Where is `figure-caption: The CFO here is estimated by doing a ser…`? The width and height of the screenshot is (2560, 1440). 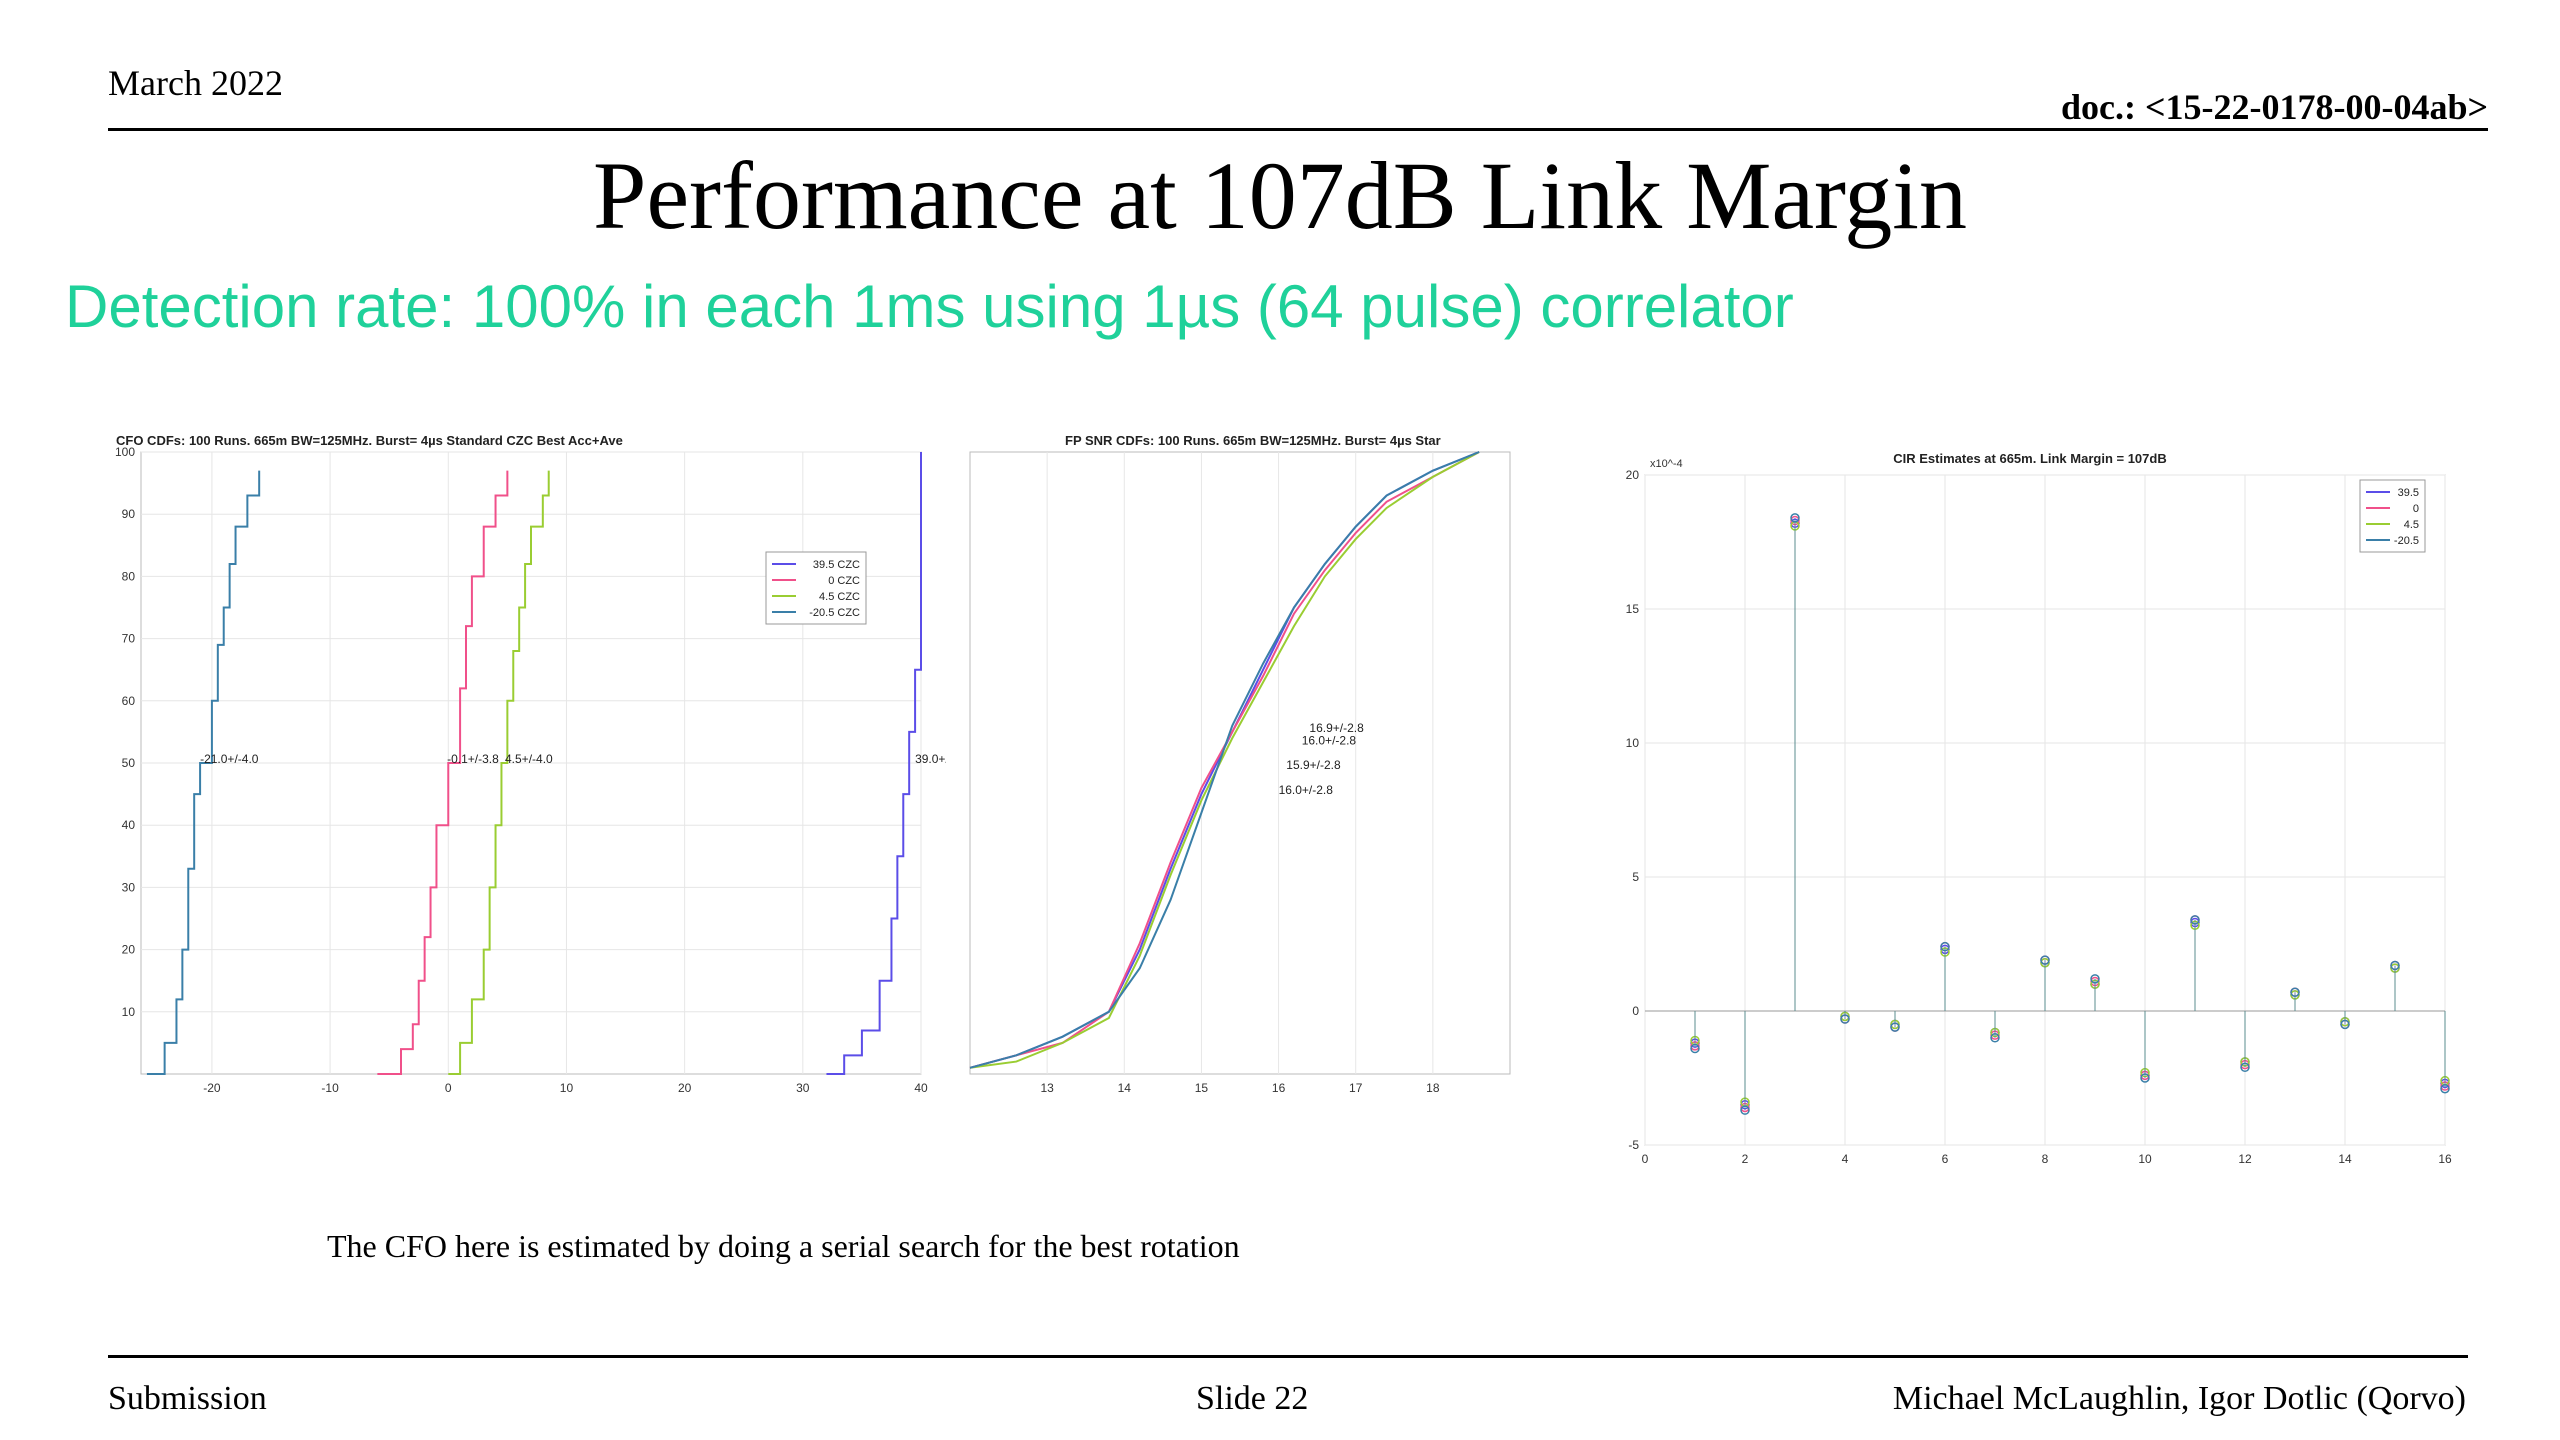 figure-caption: The CFO here is estimated by doing a ser… is located at coordinates (783, 1246).